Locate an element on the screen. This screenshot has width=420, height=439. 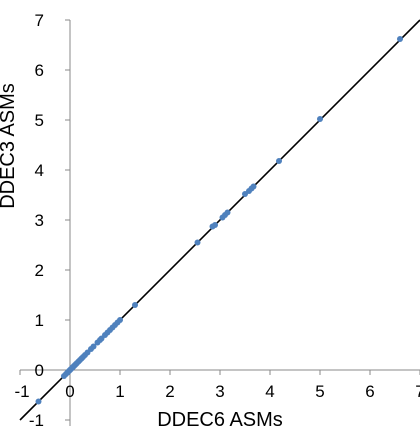
x-tick-label: 5 is located at coordinates (319, 391).